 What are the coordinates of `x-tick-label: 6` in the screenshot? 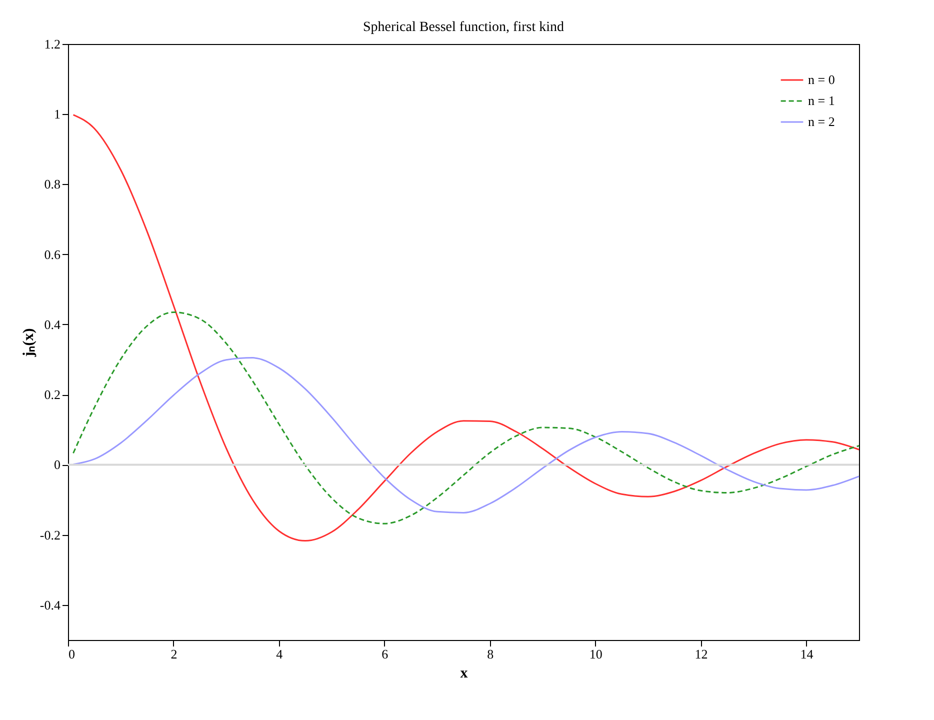 It's located at (385, 654).